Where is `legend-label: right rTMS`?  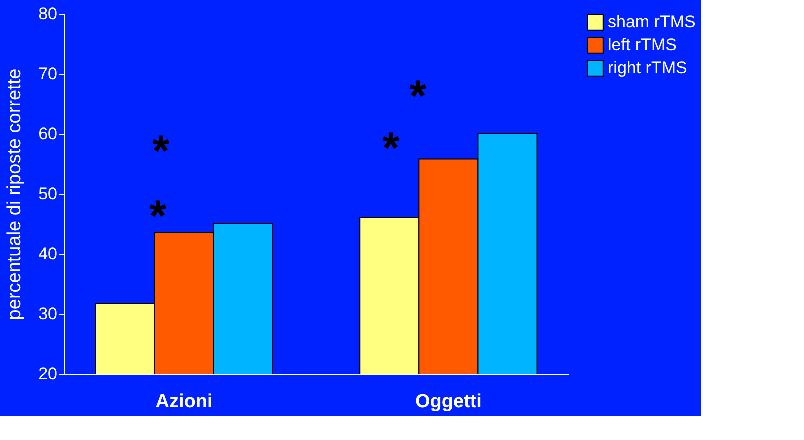
legend-label: right rTMS is located at coordinates (648, 68).